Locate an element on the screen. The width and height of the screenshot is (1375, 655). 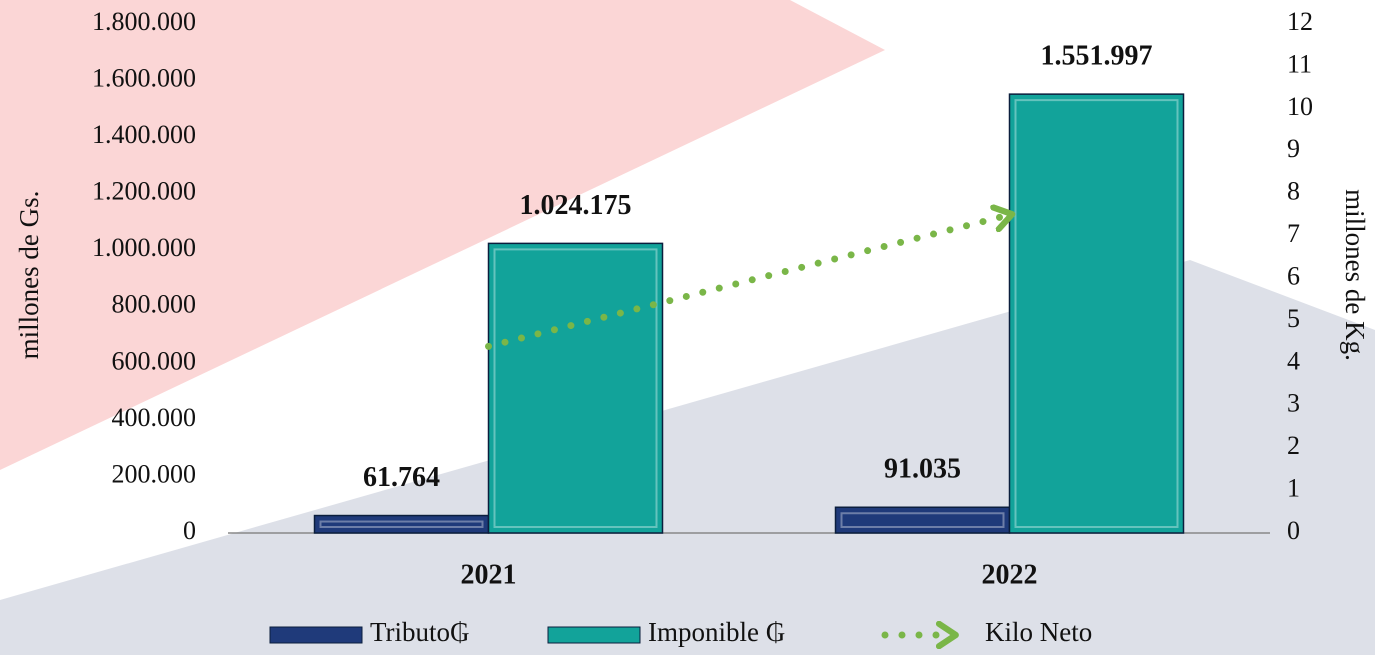
y2-tick-label: 10 is located at coordinates (1300, 106).